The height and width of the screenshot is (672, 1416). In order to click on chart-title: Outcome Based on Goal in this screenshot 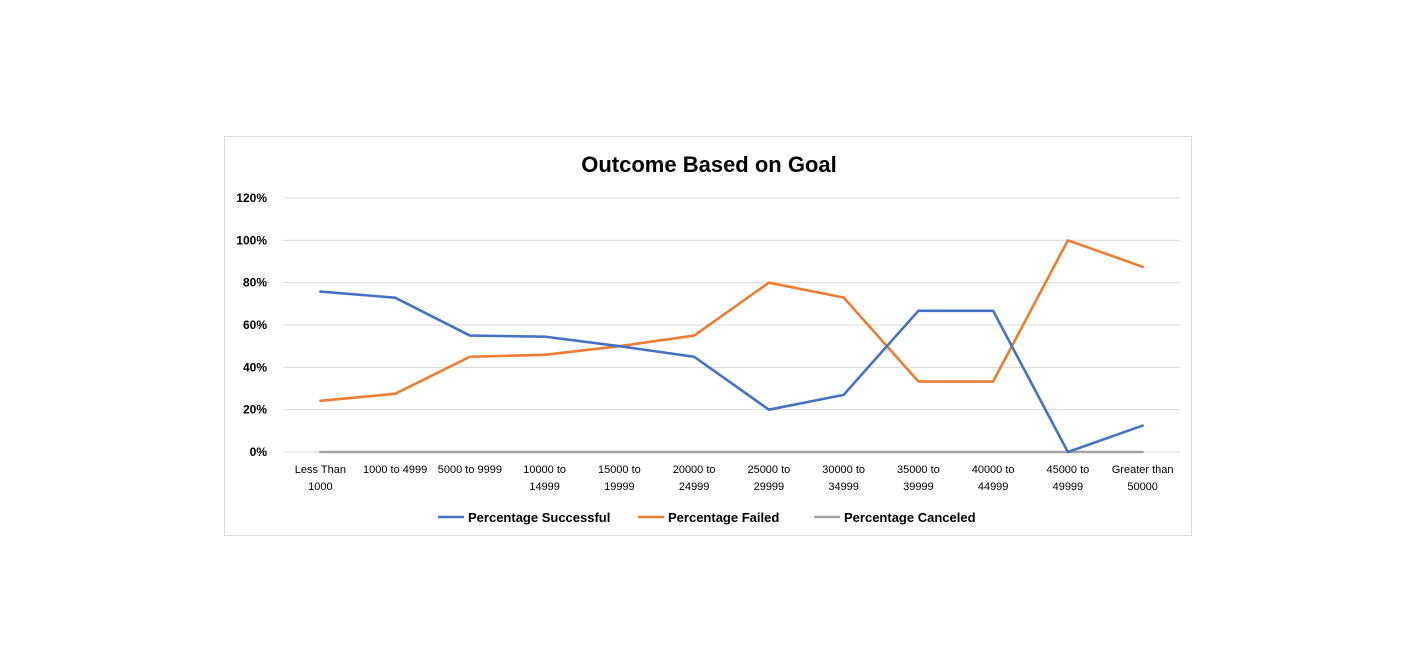, I will do `click(709, 164)`.